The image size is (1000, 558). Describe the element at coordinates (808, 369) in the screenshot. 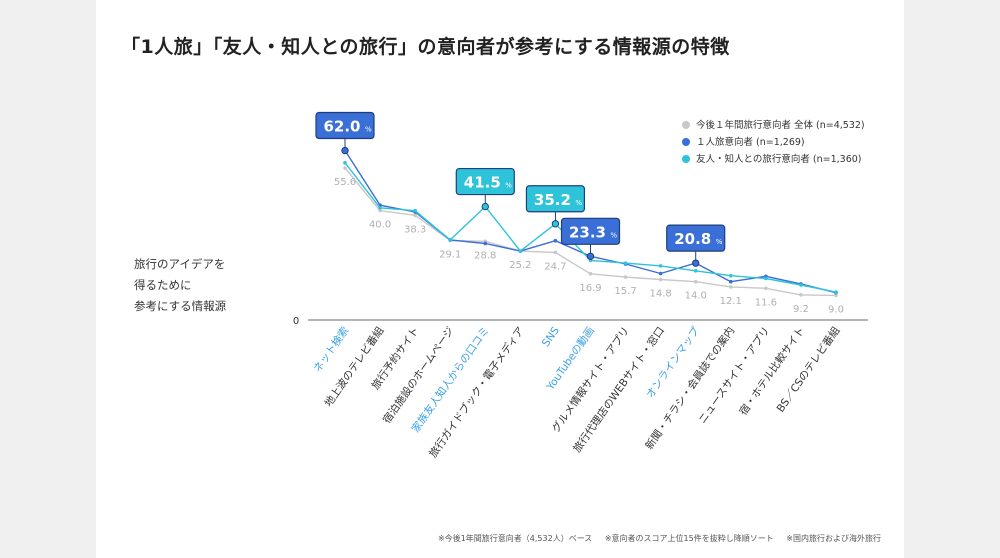

I see `x-tick-label: BS／CSのテレビ番組` at that location.